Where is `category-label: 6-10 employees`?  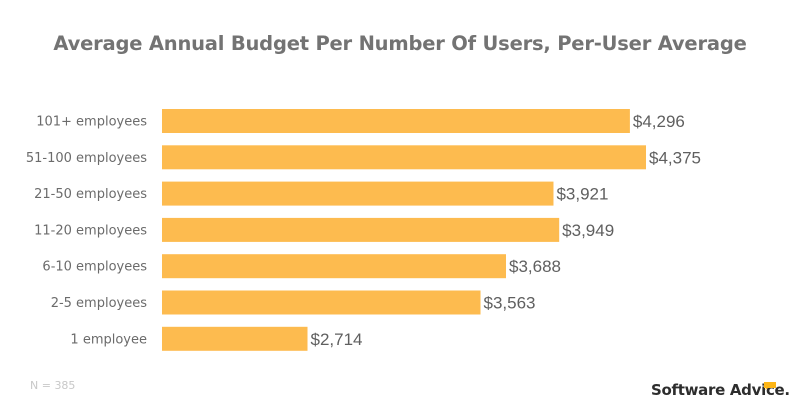
category-label: 6-10 employees is located at coordinates (94, 267).